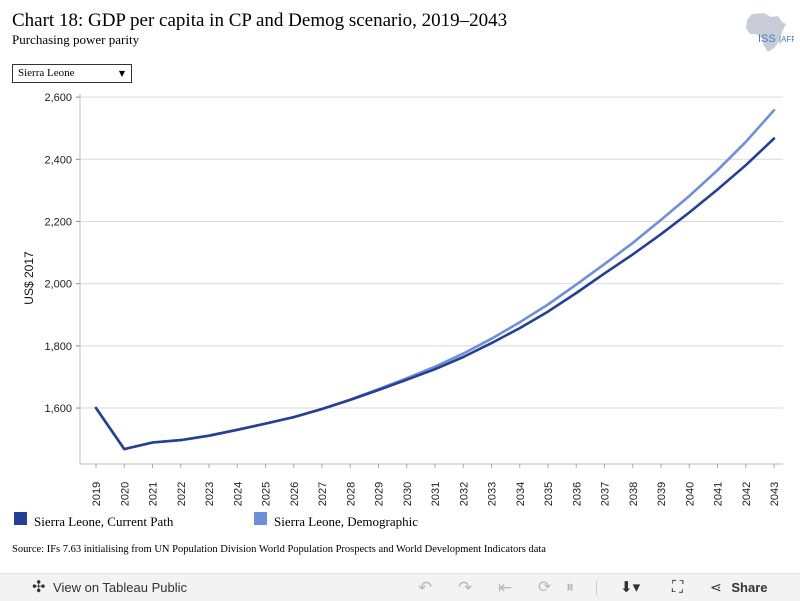 This screenshot has width=800, height=601. I want to click on view-on-tableau-label: View on Tableau Public, so click(120, 587).